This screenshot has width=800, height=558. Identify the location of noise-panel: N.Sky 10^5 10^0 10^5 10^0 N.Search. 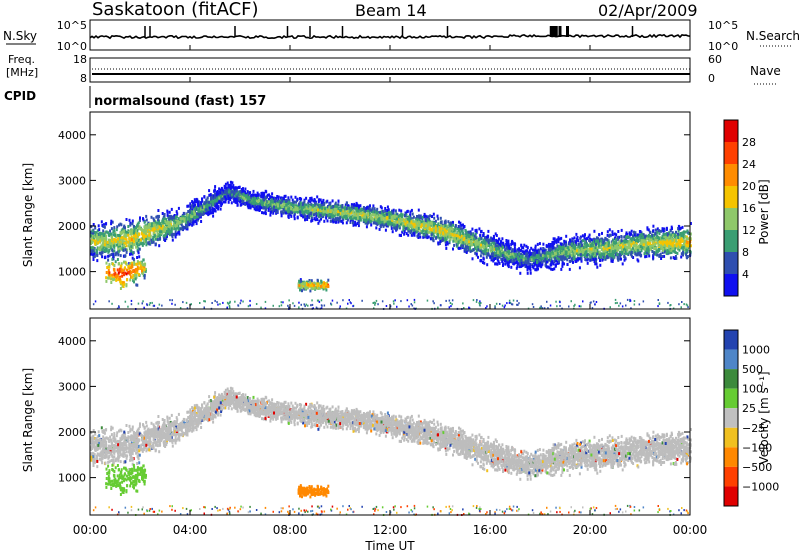
(401, 36).